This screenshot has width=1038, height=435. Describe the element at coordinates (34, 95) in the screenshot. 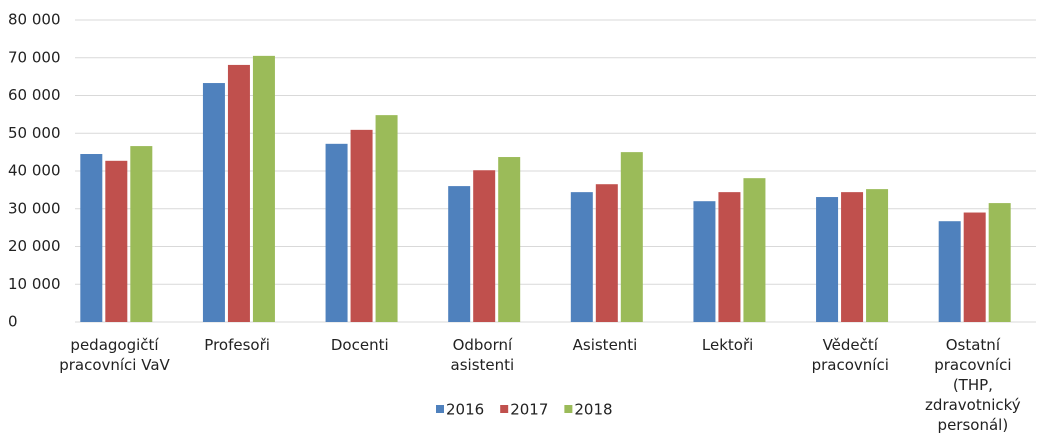

I see `y-tick-label: 60 000` at that location.